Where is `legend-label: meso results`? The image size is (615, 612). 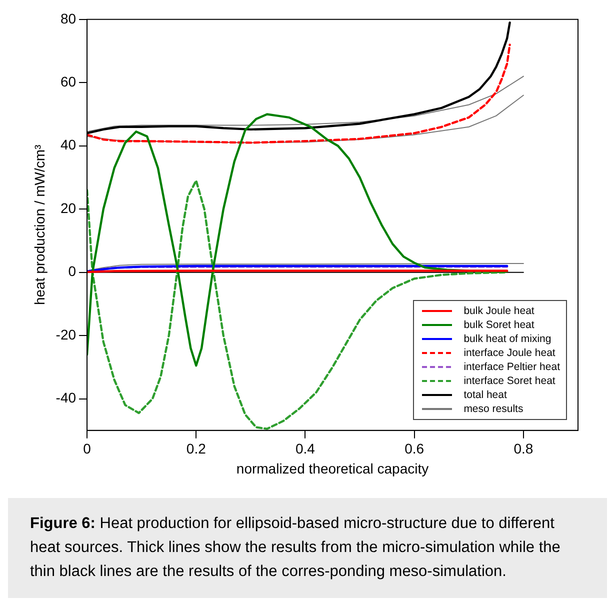
legend-label: meso results is located at coordinates (494, 409).